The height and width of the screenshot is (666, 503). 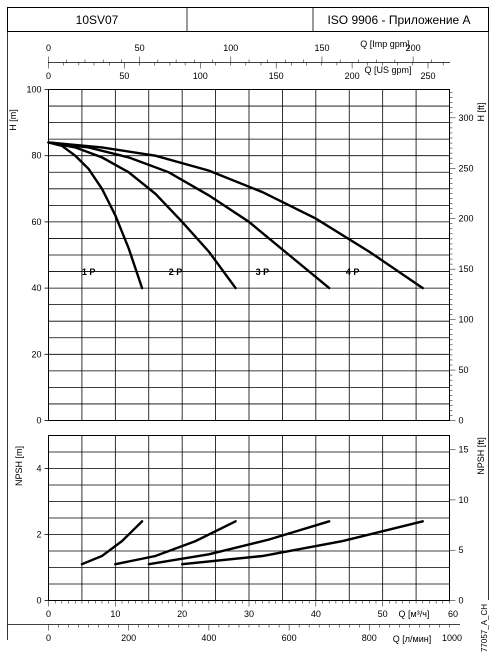 What do you see at coordinates (42, 535) in the screenshot?
I see `npsh-y-axis: 0 2 4` at bounding box center [42, 535].